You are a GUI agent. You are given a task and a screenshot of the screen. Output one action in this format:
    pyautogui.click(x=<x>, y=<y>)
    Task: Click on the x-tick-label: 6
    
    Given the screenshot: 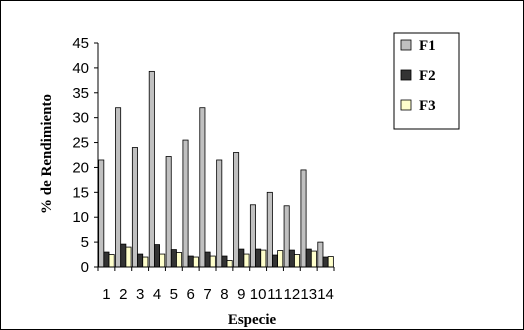 What is the action you would take?
    pyautogui.click(x=191, y=294)
    